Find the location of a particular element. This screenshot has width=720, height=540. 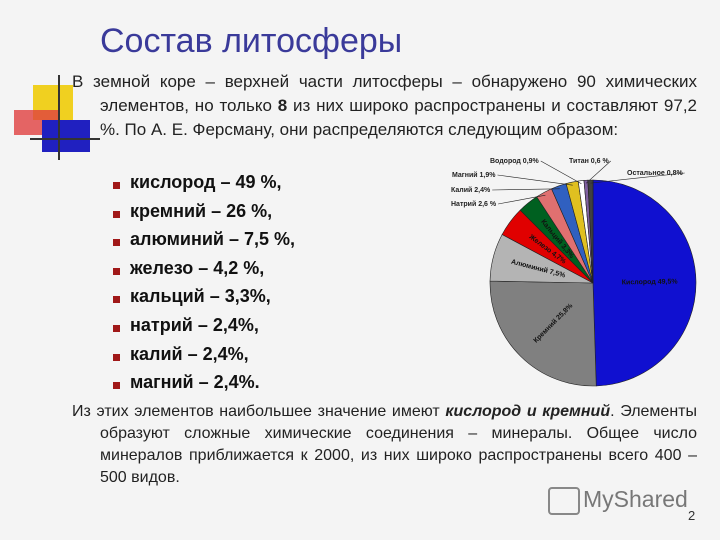

bullet-text: железо – 4,2 %, is located at coordinates (197, 267).